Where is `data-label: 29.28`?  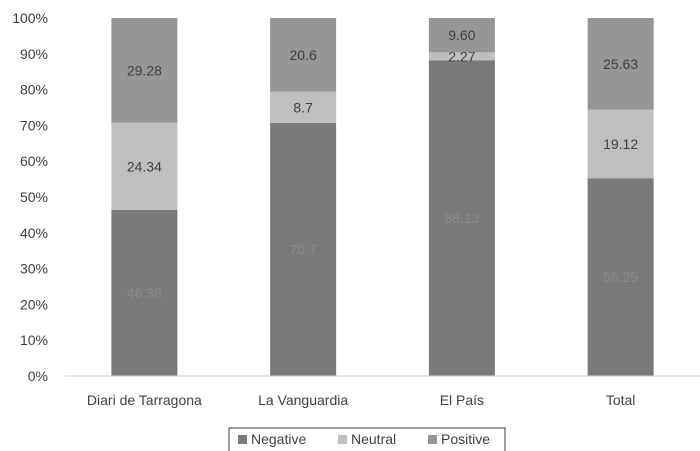
data-label: 29.28 is located at coordinates (144, 70).